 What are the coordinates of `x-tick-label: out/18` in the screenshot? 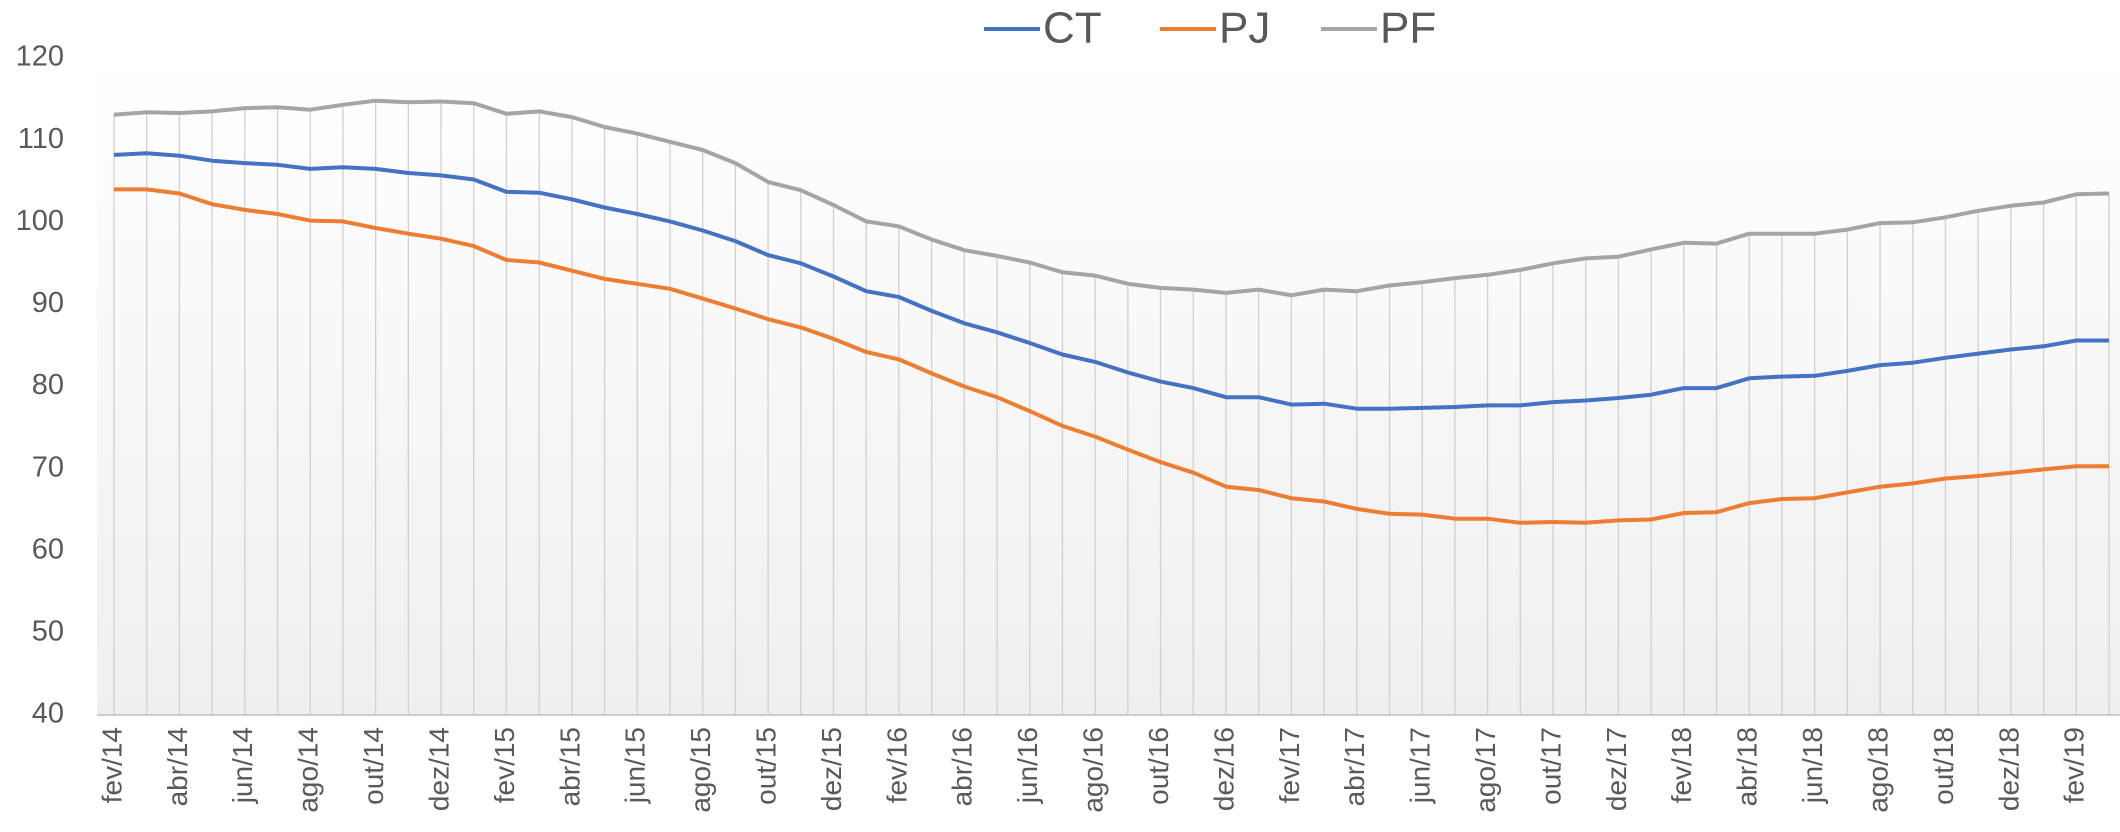 It's located at (1943, 766).